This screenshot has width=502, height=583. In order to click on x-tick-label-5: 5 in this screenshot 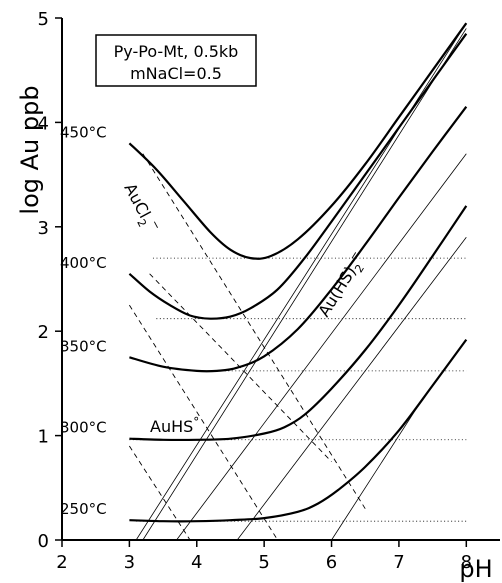, I will do `click(263, 562)`.